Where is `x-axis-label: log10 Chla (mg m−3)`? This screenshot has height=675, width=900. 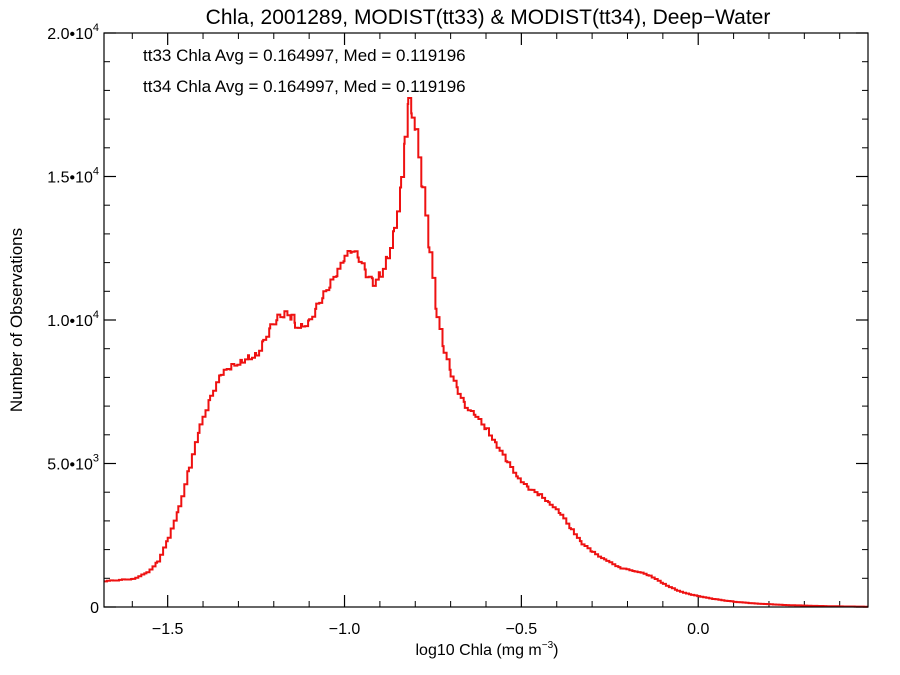 x-axis-label: log10 Chla (mg m−3) is located at coordinates (486, 649).